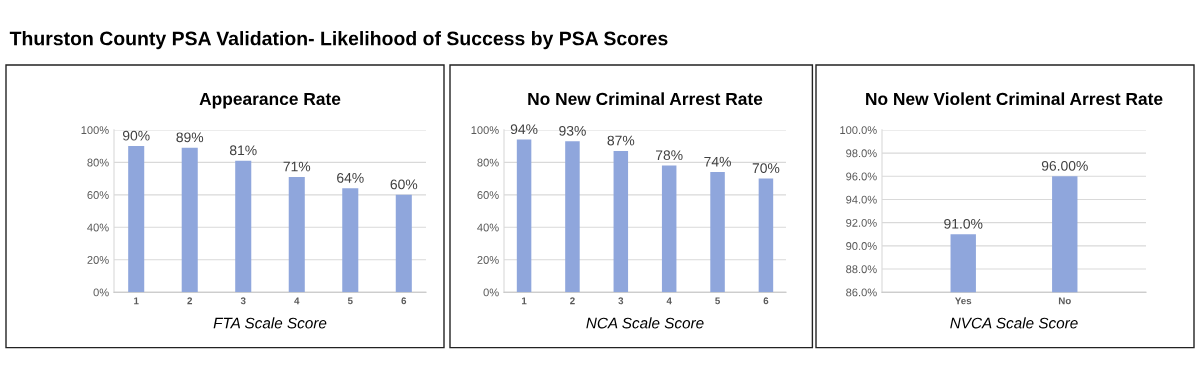 This screenshot has height=382, width=1200. I want to click on data-label: 89%, so click(190, 137).